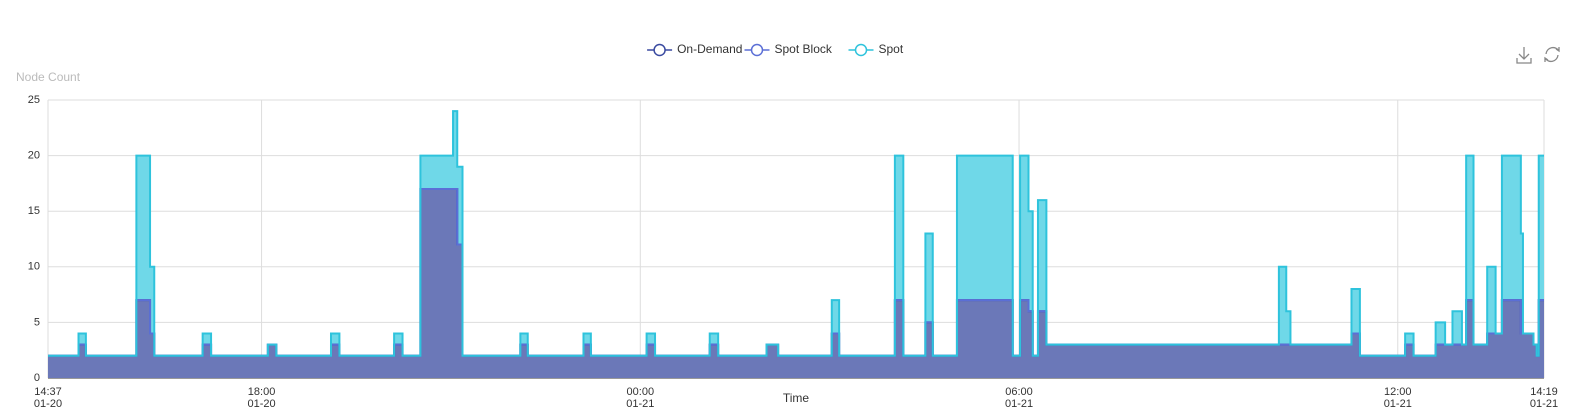  I want to click on legend-item: On-Demand, so click(694, 49).